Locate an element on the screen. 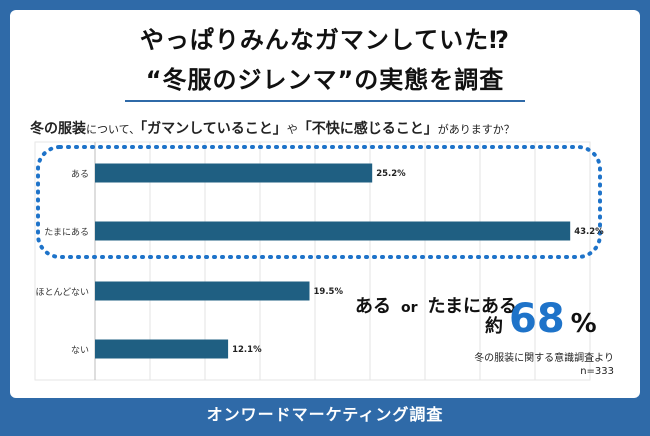 The height and width of the screenshot is (436, 650). category-label: ある is located at coordinates (80, 174).